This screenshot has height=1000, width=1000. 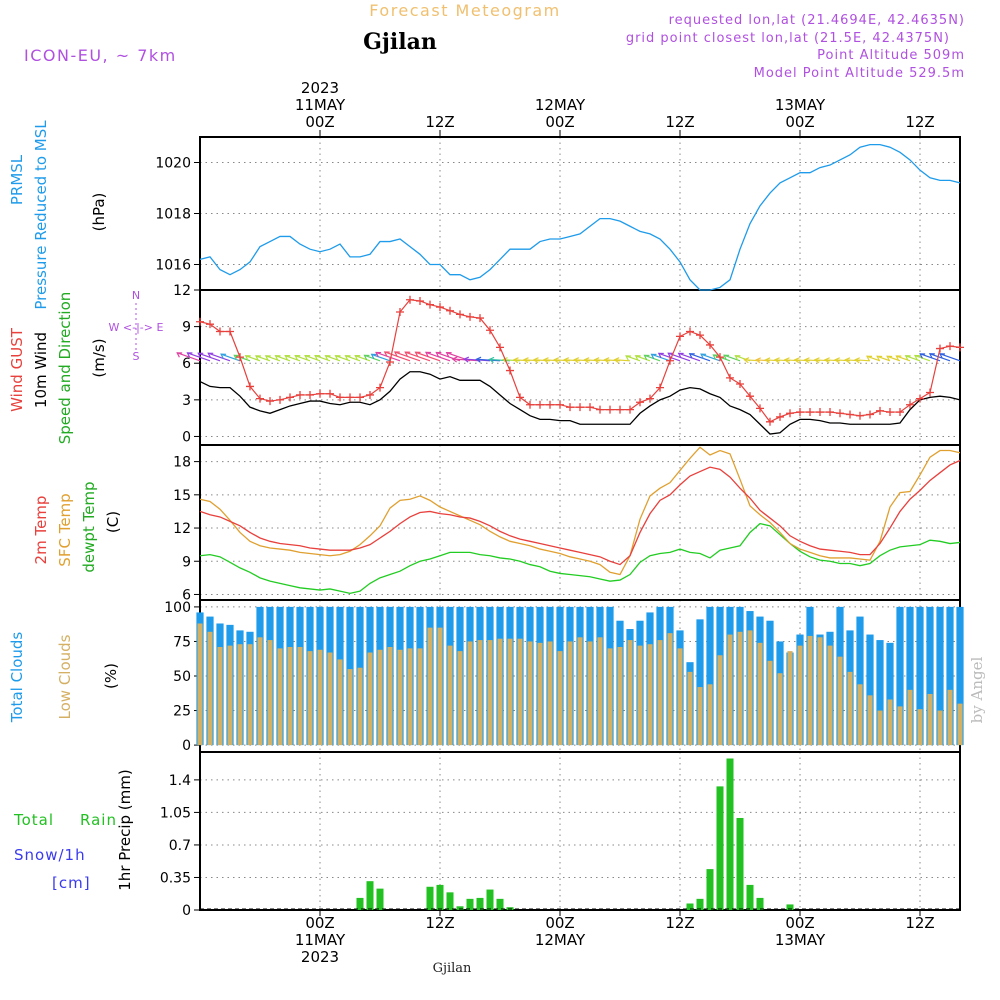 I want to click on y-tick-label: 18, so click(x=182, y=463).